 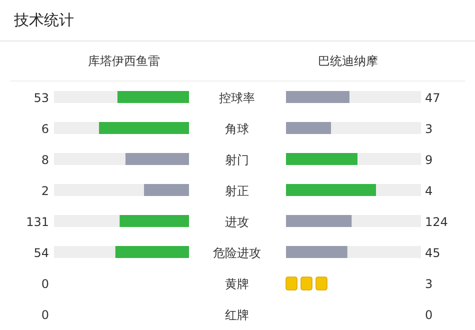 I want to click on data-label: 6, so click(x=45, y=129).